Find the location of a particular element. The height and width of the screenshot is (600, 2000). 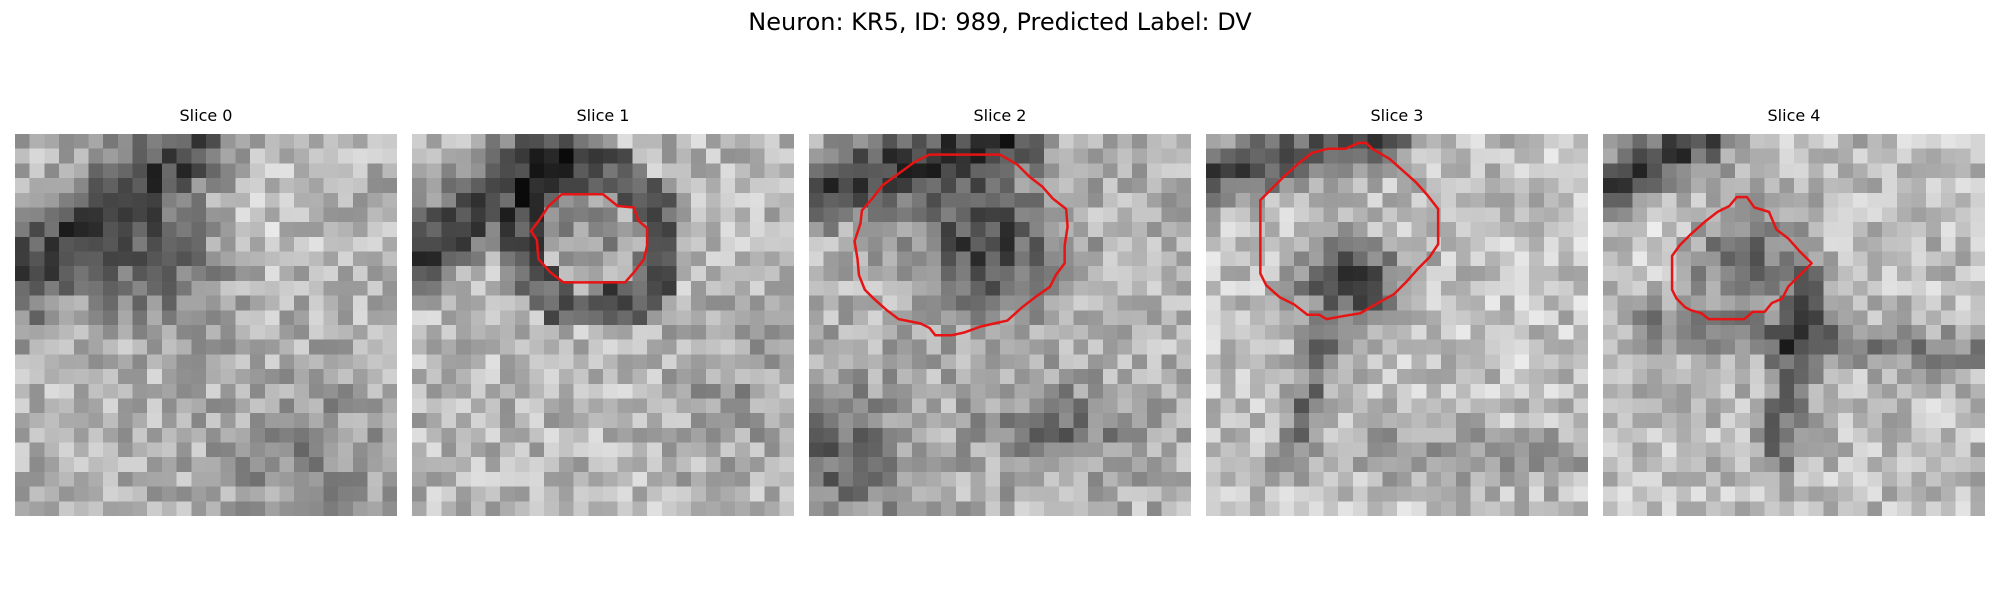

slice-title: Slice 1 is located at coordinates (603, 115).